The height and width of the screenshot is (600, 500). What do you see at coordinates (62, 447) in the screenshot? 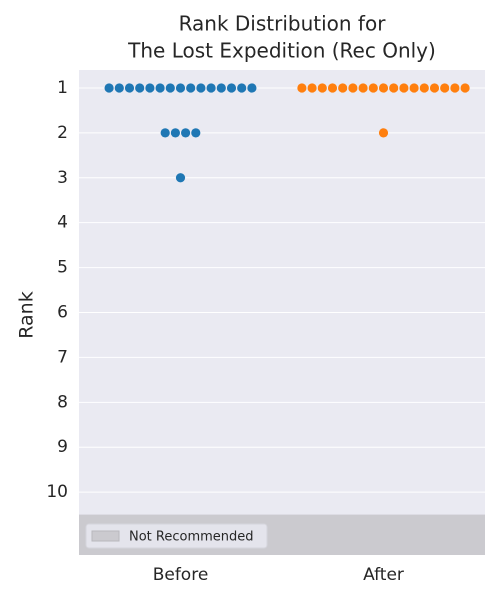
I see `y-tick-label: 9` at bounding box center [62, 447].